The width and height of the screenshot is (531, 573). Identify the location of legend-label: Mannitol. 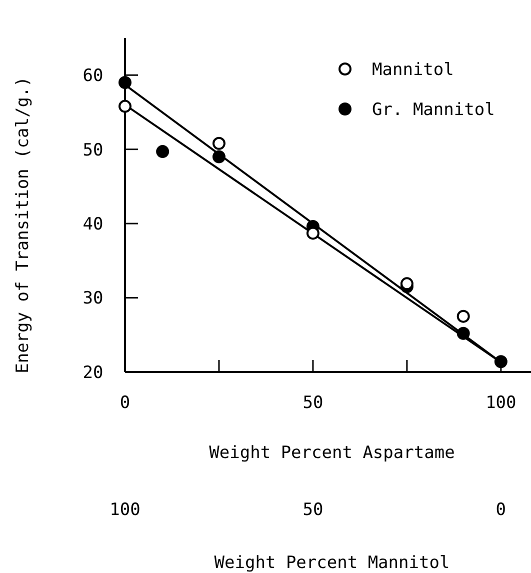
(413, 70).